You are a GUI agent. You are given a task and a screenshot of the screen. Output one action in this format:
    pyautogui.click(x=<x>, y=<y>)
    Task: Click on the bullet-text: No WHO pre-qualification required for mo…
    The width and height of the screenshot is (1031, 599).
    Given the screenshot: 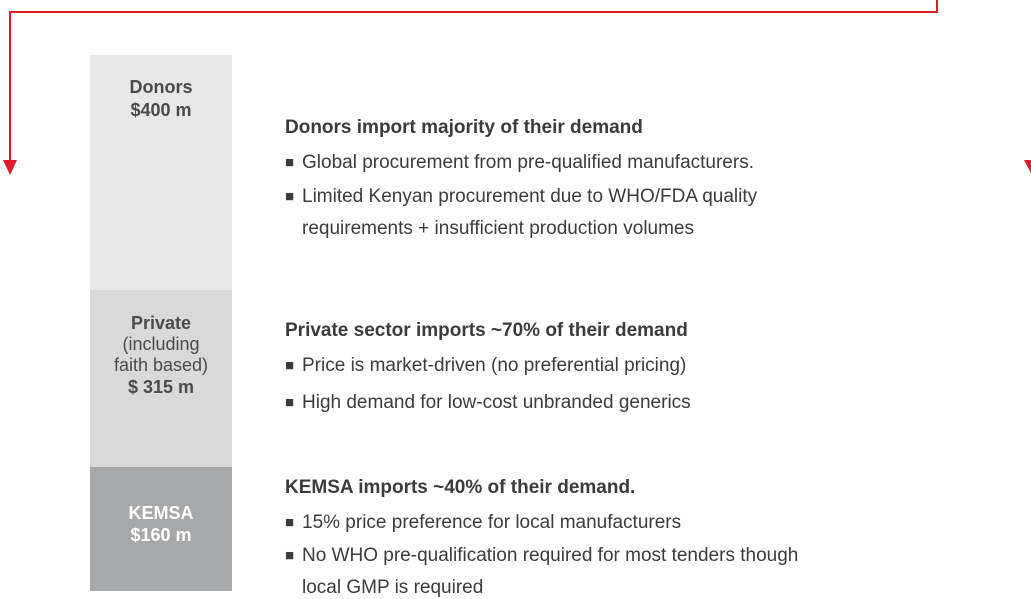 What is the action you would take?
    pyautogui.click(x=550, y=555)
    